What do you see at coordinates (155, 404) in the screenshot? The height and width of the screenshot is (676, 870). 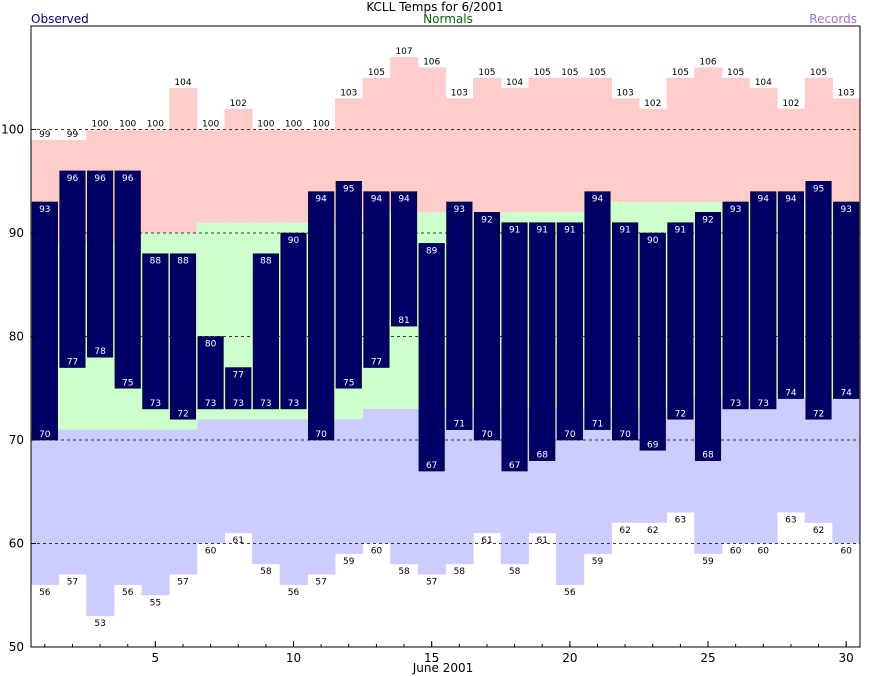 I see `observed-low-label-day-5: 73` at bounding box center [155, 404].